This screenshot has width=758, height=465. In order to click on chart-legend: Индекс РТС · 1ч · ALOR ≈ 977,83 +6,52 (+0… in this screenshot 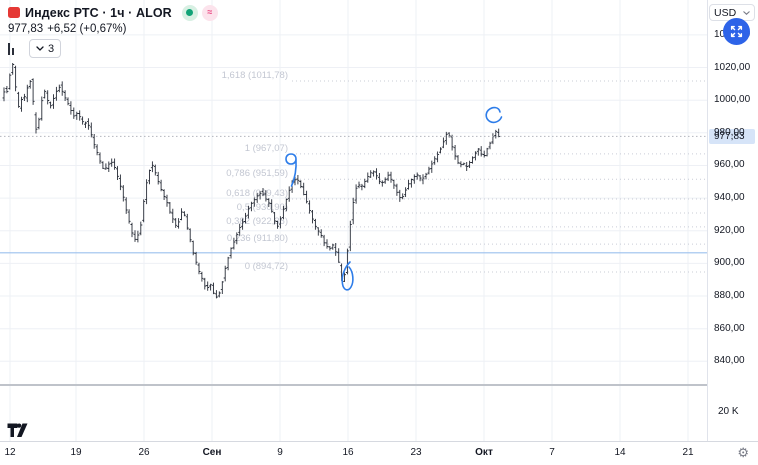, I will do `click(113, 31)`.